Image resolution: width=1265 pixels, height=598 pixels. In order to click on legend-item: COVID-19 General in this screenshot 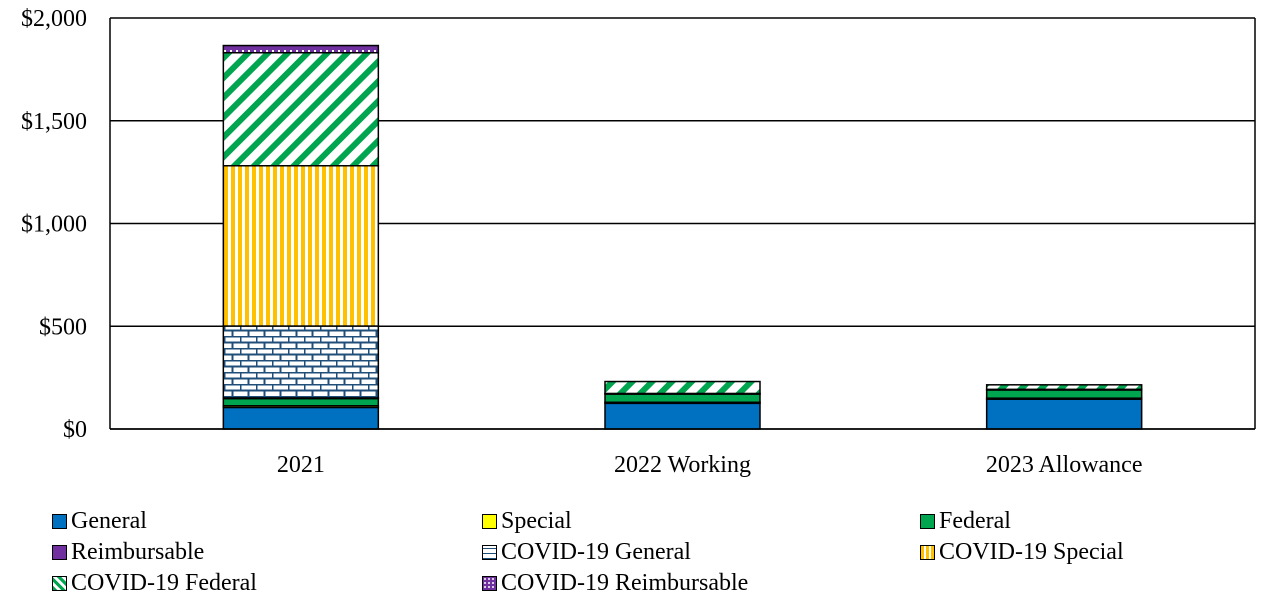, I will do `click(586, 552)`.